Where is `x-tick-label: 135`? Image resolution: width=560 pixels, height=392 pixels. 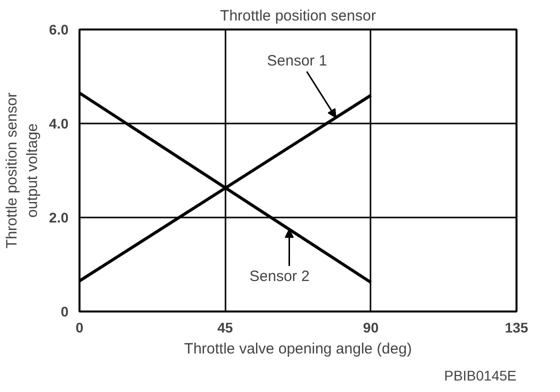 x-tick-label: 135 is located at coordinates (516, 328).